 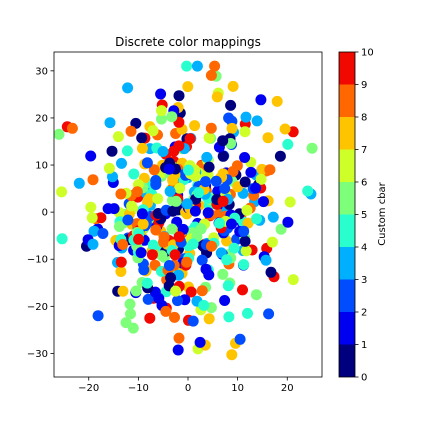 What do you see at coordinates (37, 354) in the screenshot?
I see `y-tick-label: −30` at bounding box center [37, 354].